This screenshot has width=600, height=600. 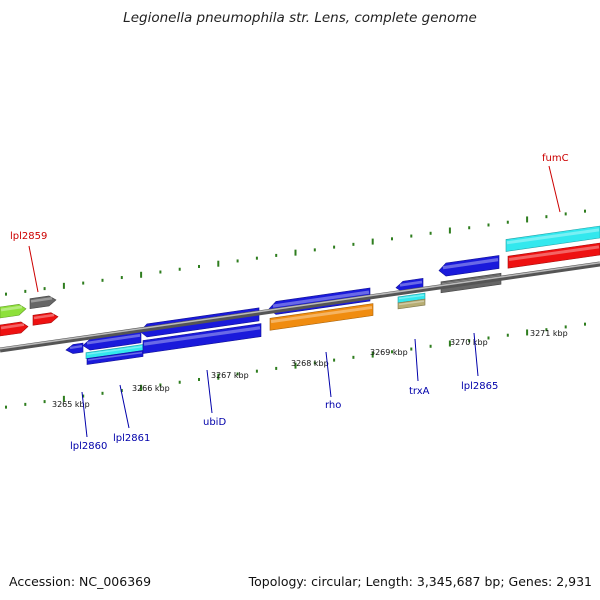 I want to click on scale-label: 3269 kbp, so click(x=389, y=352).